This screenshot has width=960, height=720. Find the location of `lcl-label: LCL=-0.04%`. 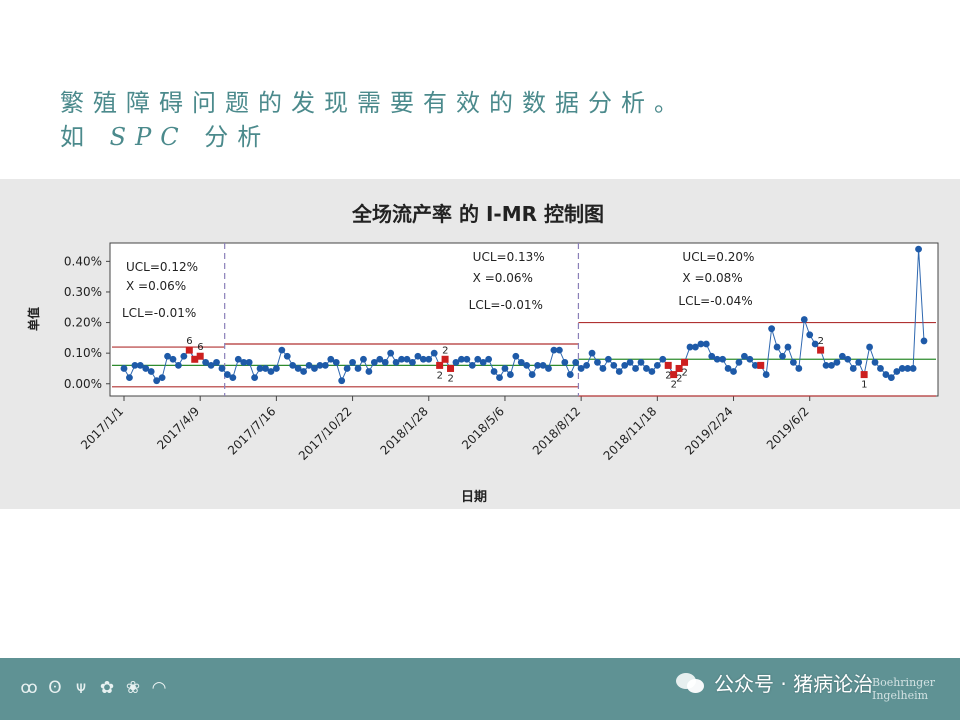

lcl-label: LCL=-0.04% is located at coordinates (715, 301).